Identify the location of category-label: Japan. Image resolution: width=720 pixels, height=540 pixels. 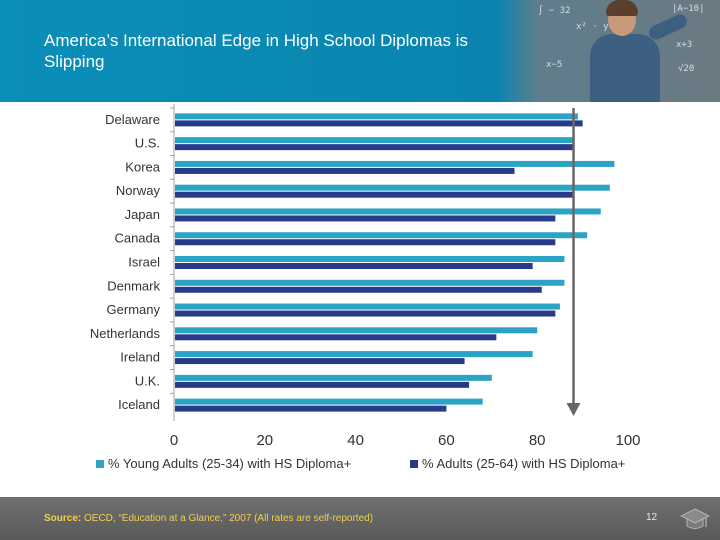
(142, 214).